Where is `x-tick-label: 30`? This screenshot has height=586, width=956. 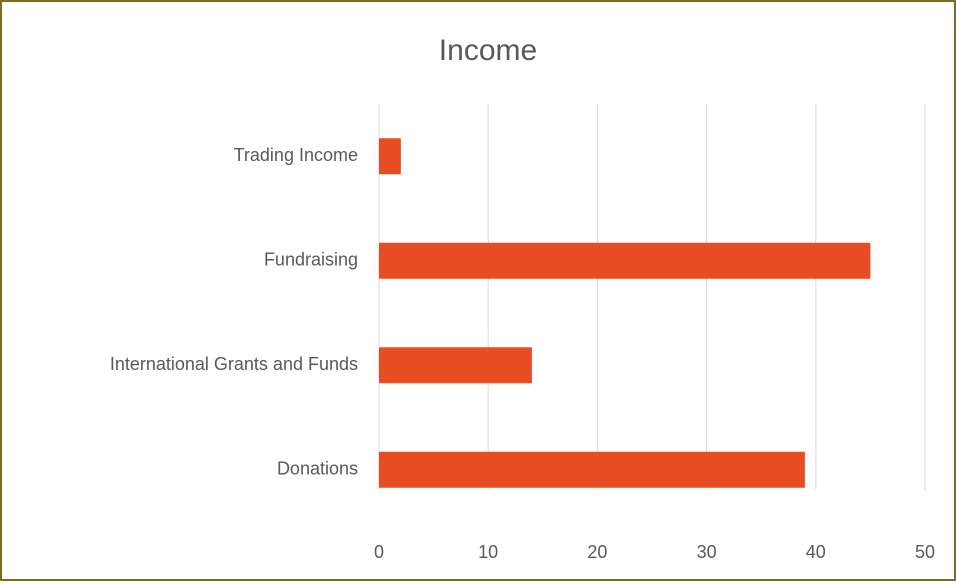
x-tick-label: 30 is located at coordinates (707, 552).